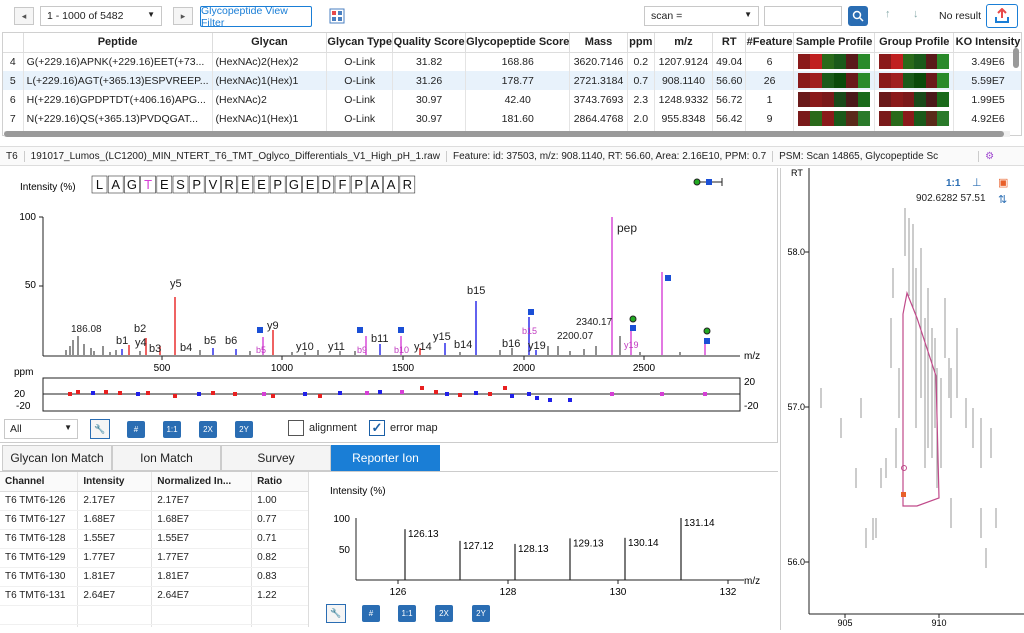  What do you see at coordinates (154, 520) in the screenshot?
I see `reporter-row: T6 TMT6-127 1.68E7 1.68E7 0.77` at bounding box center [154, 520].